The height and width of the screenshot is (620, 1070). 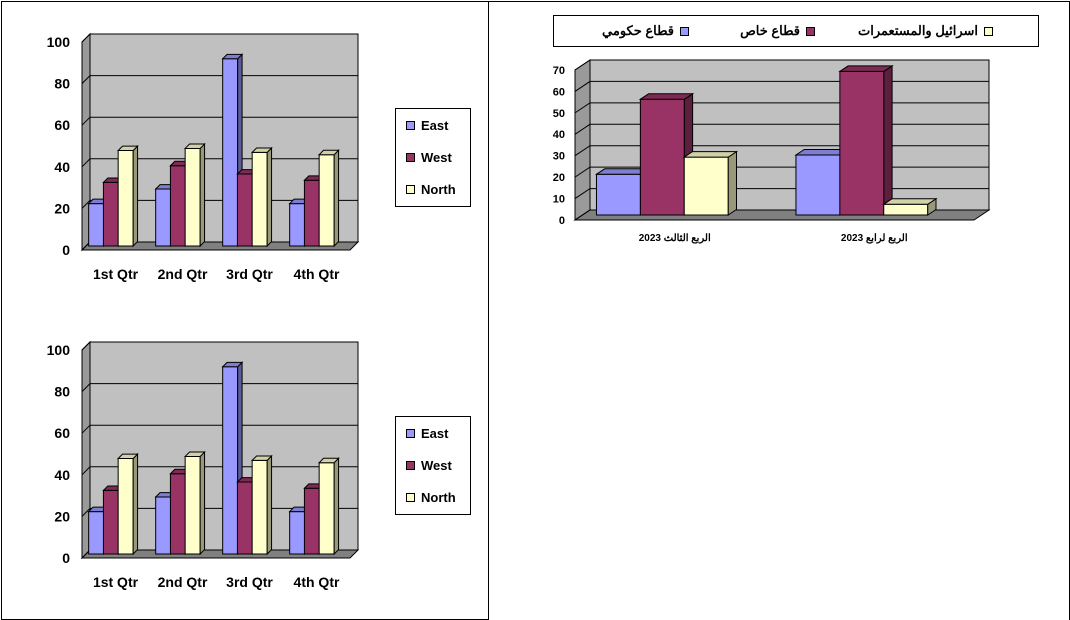 I want to click on legend-item-israel: اسرائيل والمستعمرات, so click(x=925, y=31).